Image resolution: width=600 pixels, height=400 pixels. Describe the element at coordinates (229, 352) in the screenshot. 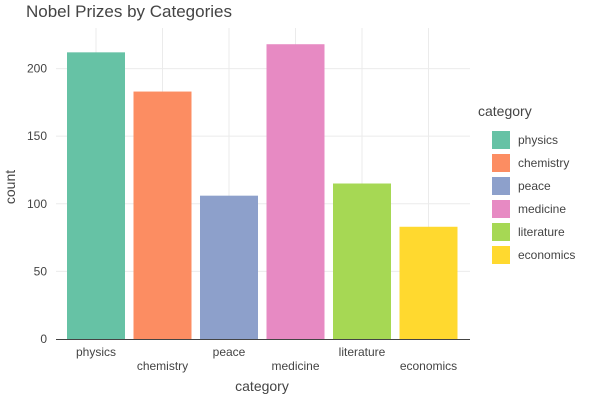

I see `x-tick-label-peace: peace` at that location.